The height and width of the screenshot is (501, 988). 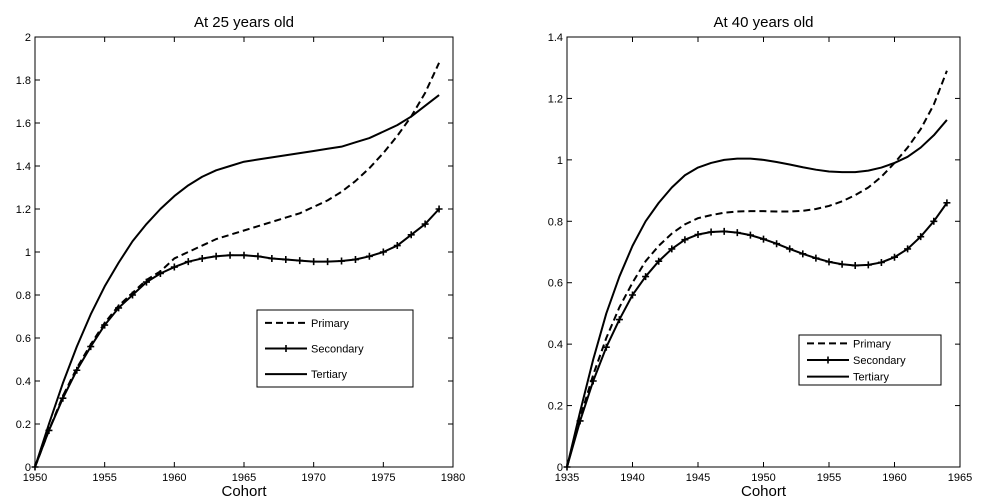 I want to click on chart-title: At 40 years old, so click(x=763, y=22).